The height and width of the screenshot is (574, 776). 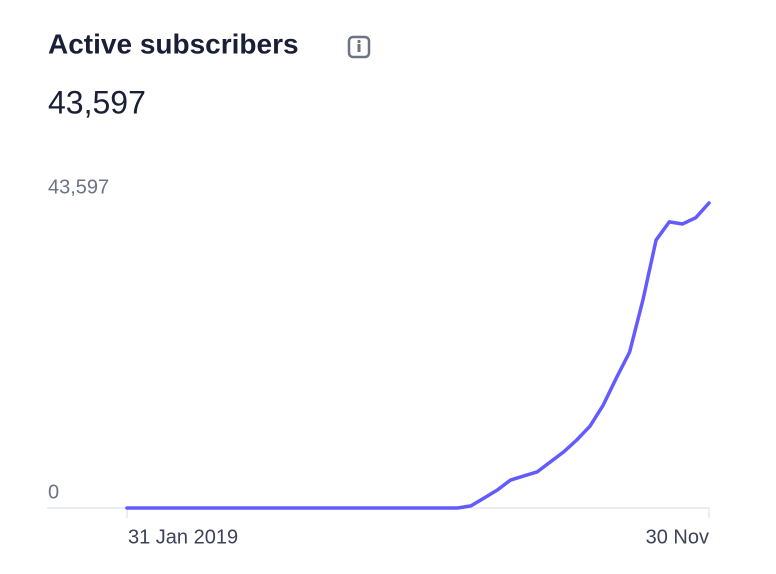 I want to click on info-icon-bar, so click(x=359, y=48).